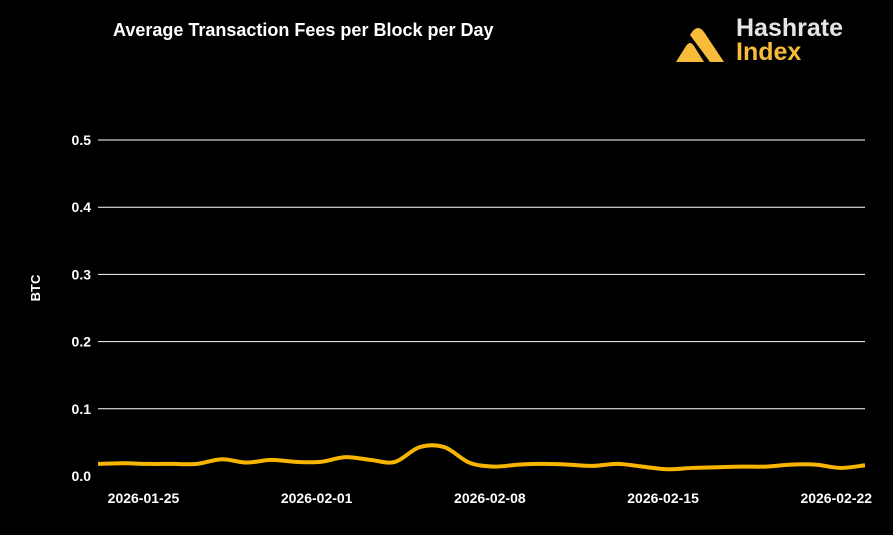 This screenshot has height=535, width=893. What do you see at coordinates (35, 287) in the screenshot?
I see `y-axis-label: BTC` at bounding box center [35, 287].